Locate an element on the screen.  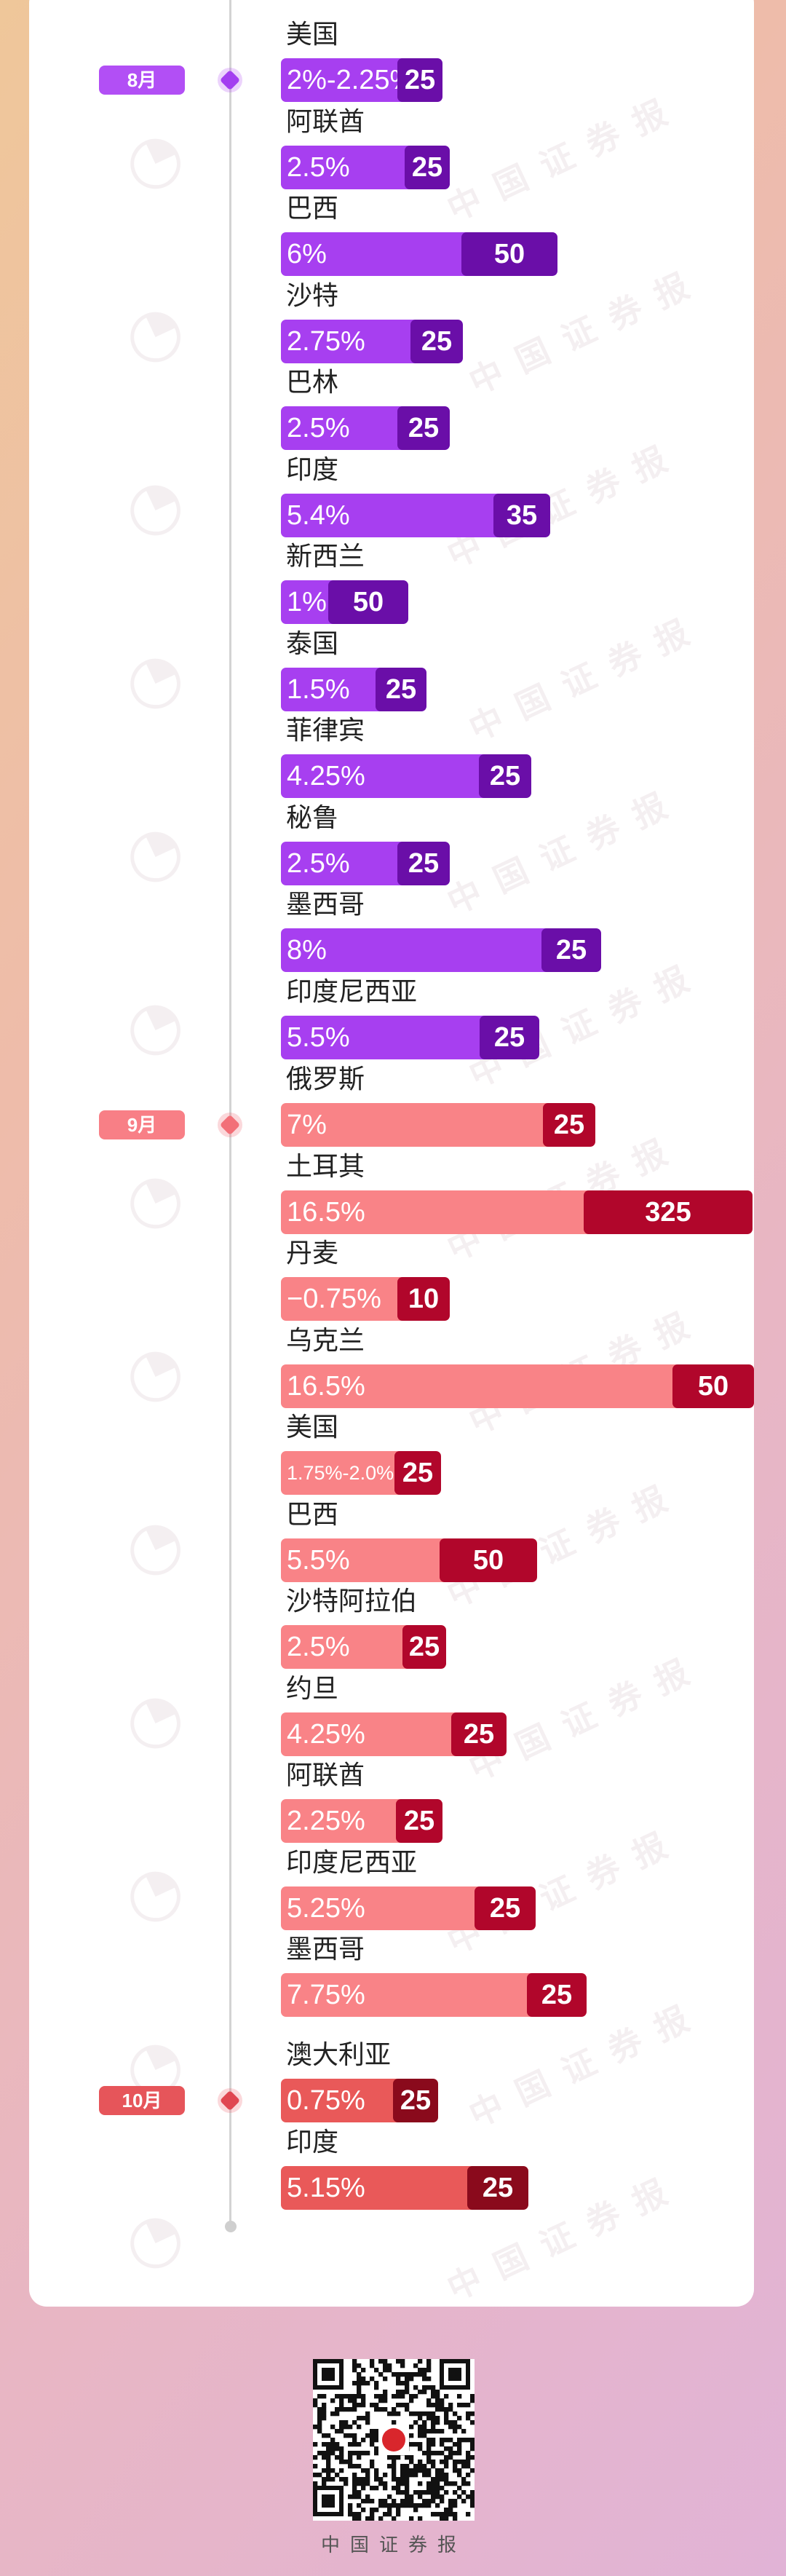
rate-label: 5.25% is located at coordinates (326, 1908).